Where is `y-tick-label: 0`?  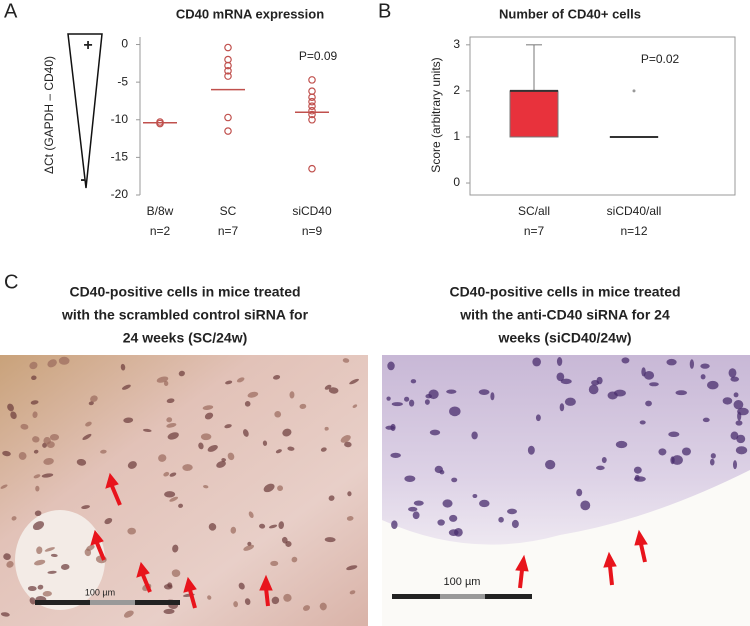
y-tick-label: 0 is located at coordinates (124, 44).